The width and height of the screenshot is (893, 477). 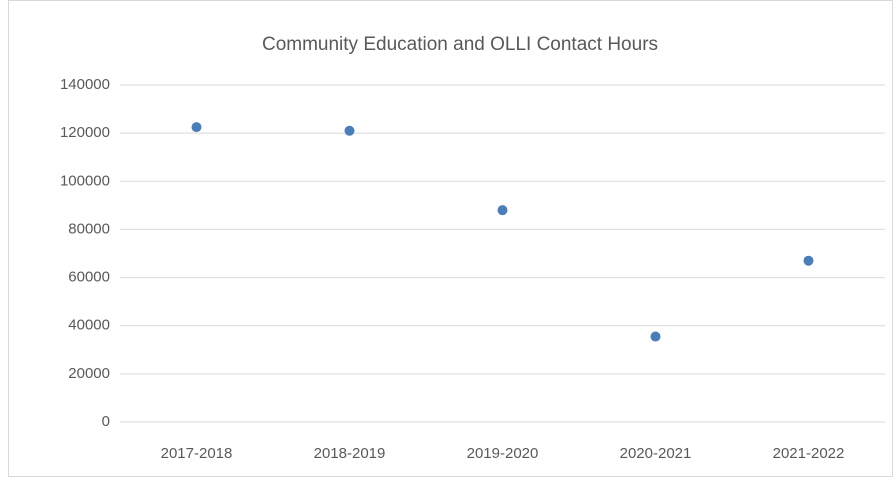 What do you see at coordinates (89, 228) in the screenshot?
I see `y-tick-label: 80000` at bounding box center [89, 228].